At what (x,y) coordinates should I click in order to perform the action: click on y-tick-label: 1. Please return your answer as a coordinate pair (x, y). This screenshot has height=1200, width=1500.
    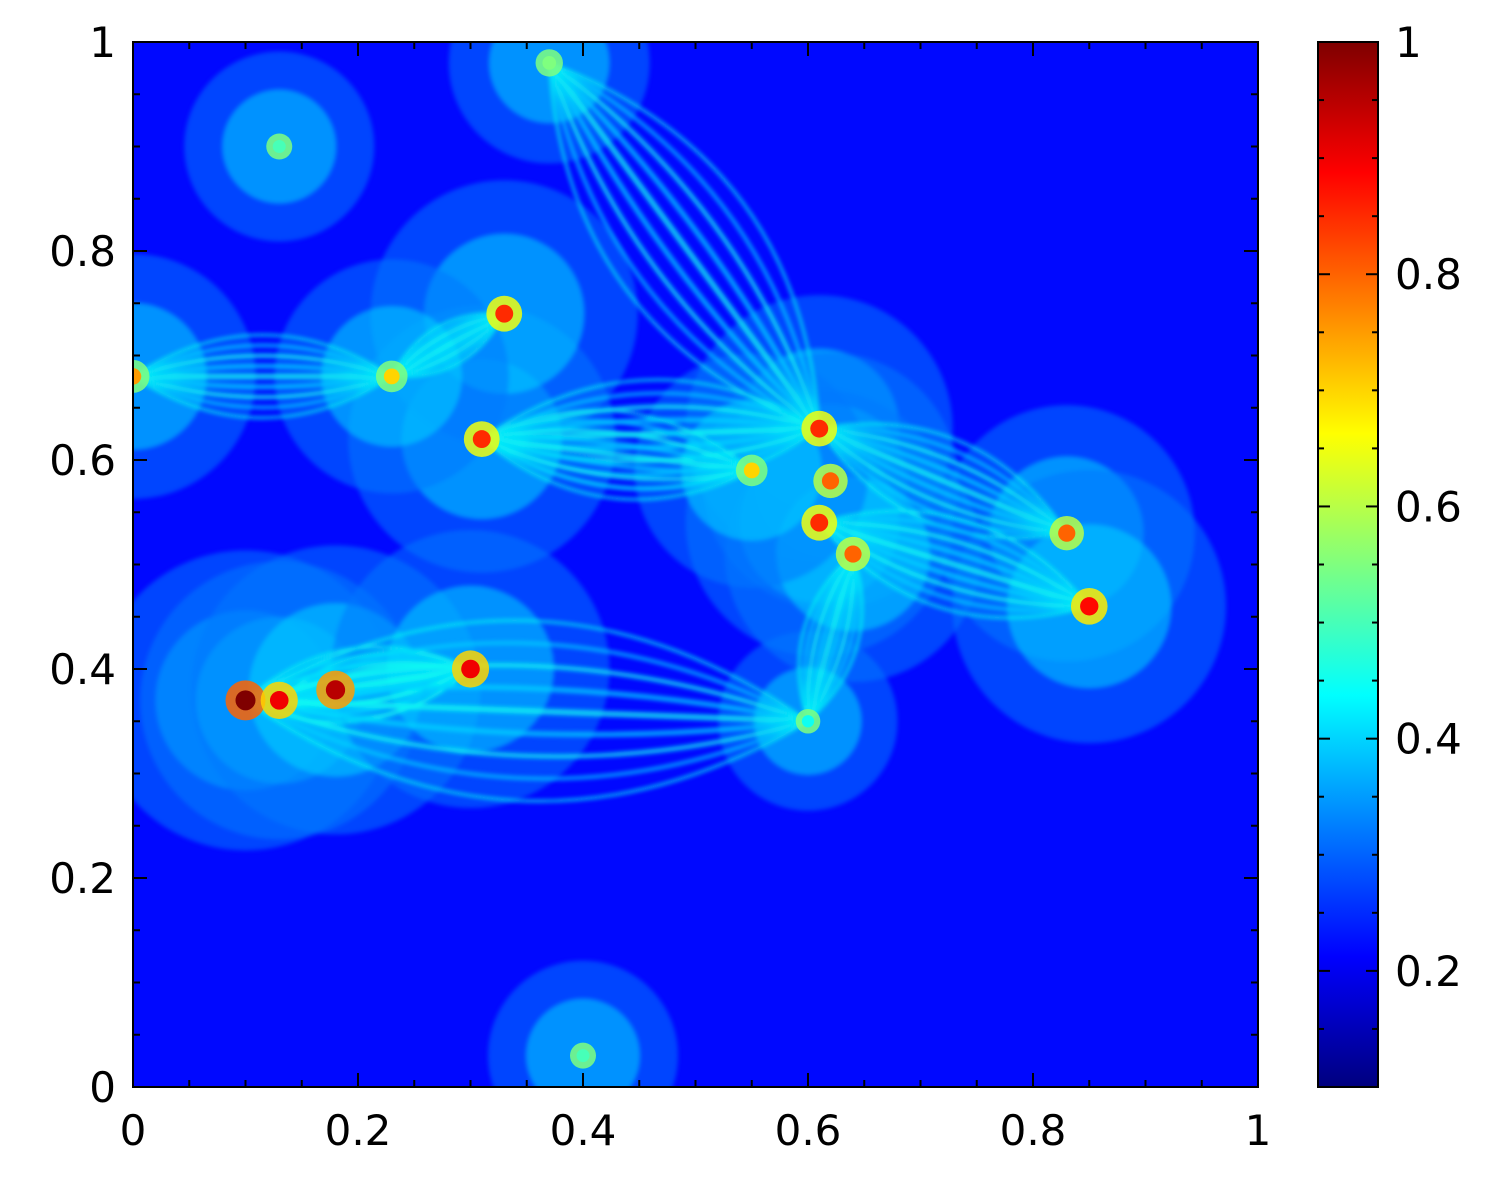
    Looking at the image, I should click on (102, 42).